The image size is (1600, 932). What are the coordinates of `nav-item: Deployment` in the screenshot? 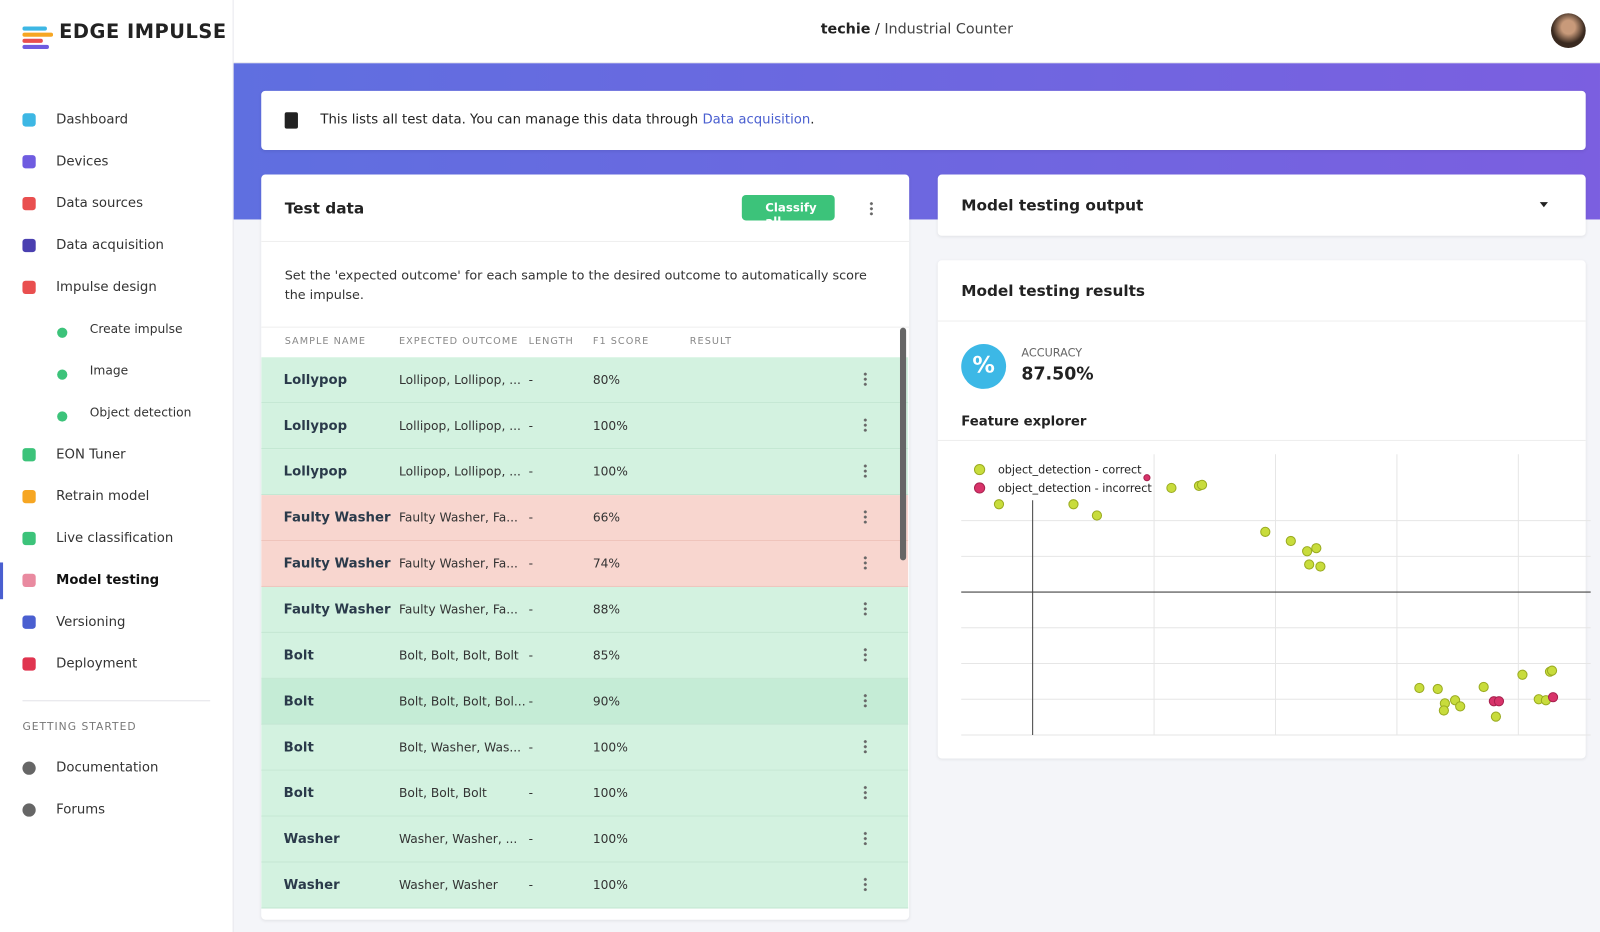 It's located at (97, 664).